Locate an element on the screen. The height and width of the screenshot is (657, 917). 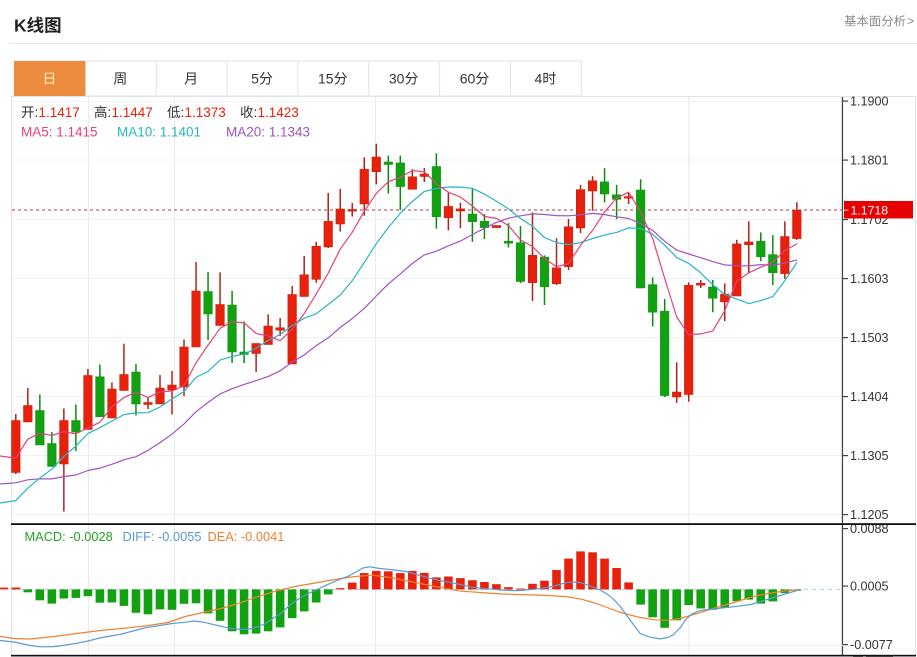
svg-text: 1.1603 is located at coordinates (869, 279).